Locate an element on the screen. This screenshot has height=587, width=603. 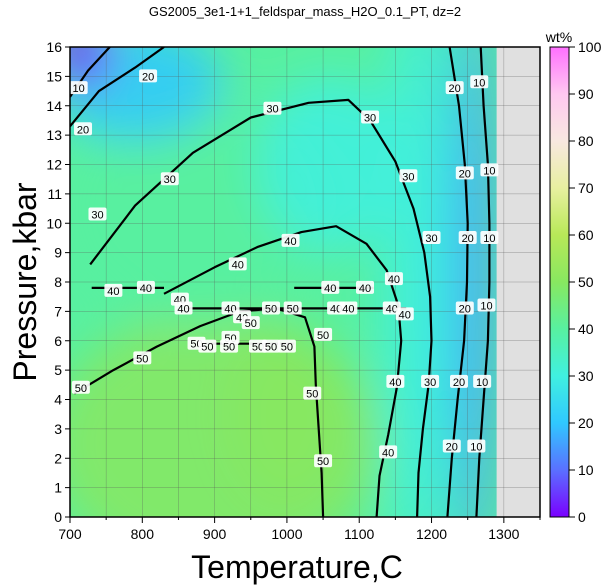
colorbar-label: wt% is located at coordinates (558, 37).